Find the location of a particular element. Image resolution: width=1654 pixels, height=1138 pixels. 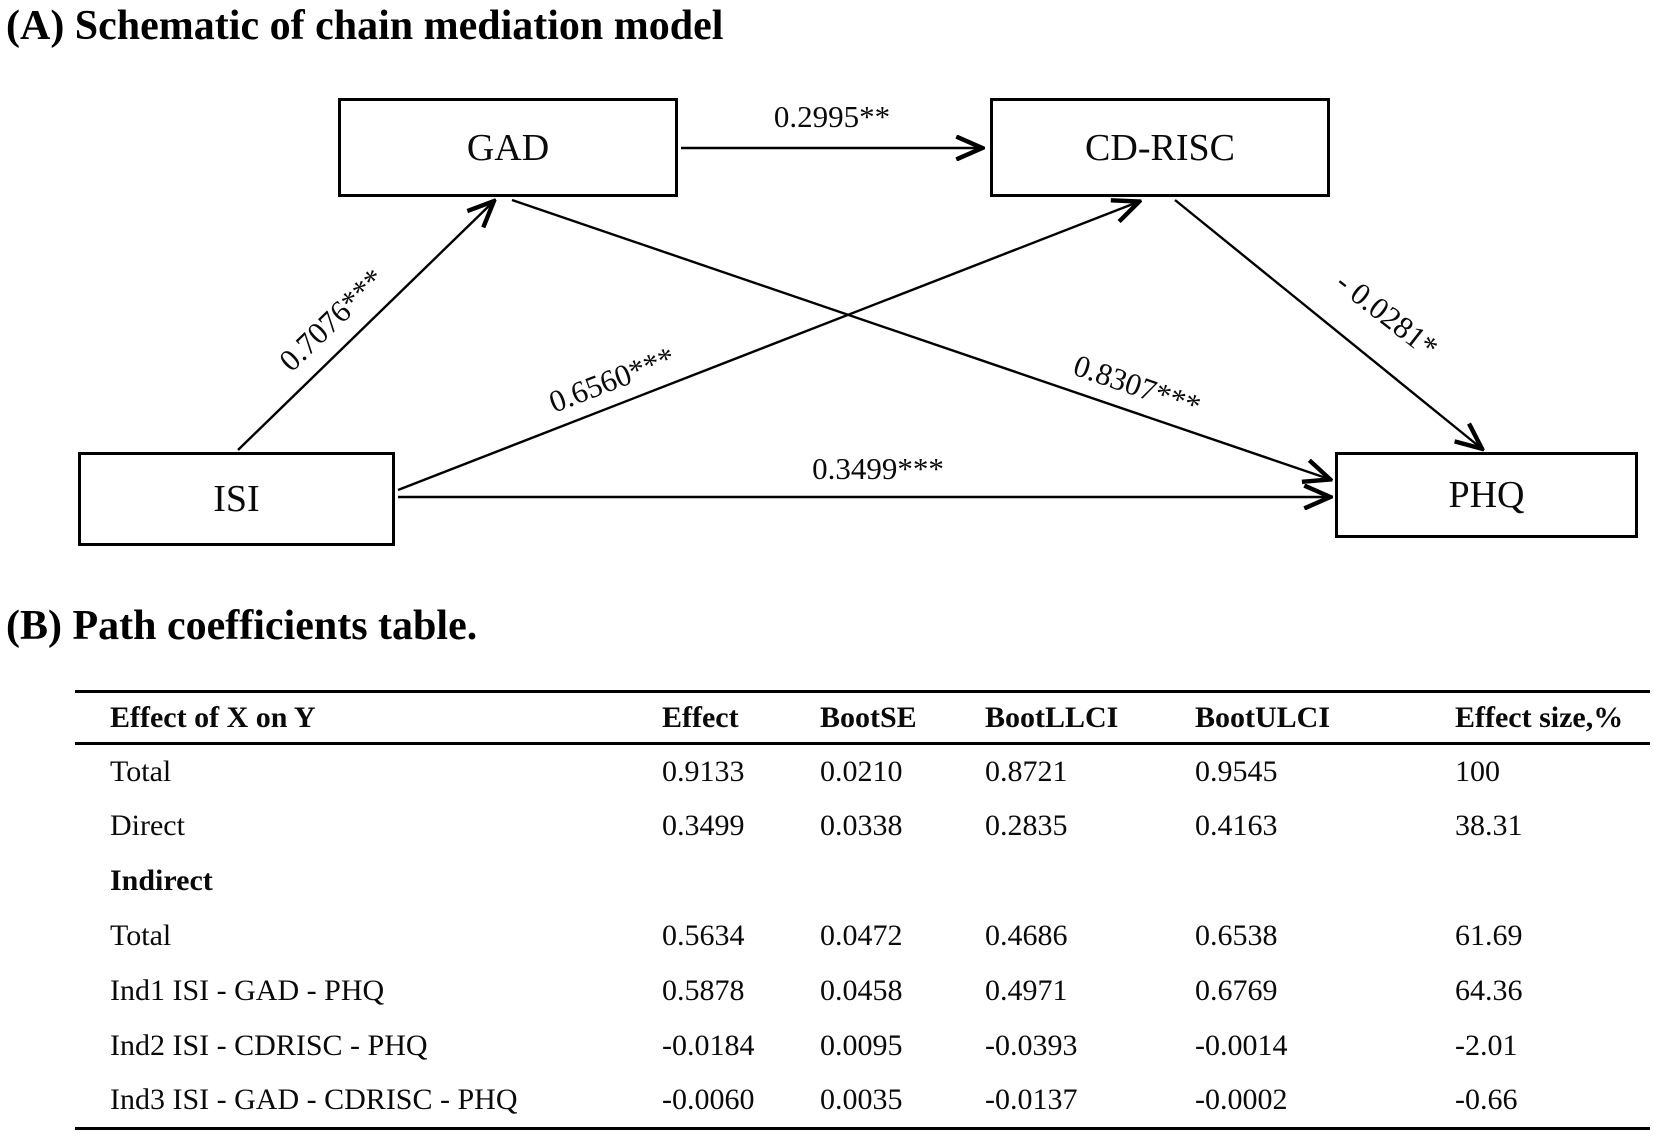

cell-value: 0.4971 is located at coordinates (1026, 990).